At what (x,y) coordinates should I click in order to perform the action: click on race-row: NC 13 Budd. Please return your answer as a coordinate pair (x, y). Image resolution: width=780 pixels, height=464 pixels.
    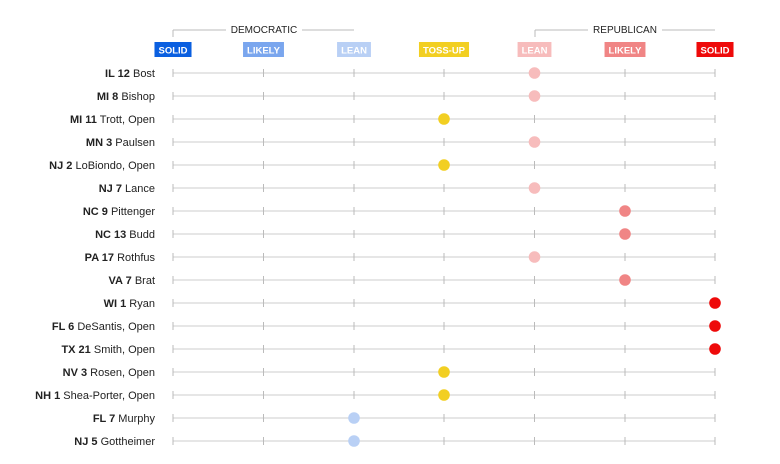
    Looking at the image, I should click on (405, 234).